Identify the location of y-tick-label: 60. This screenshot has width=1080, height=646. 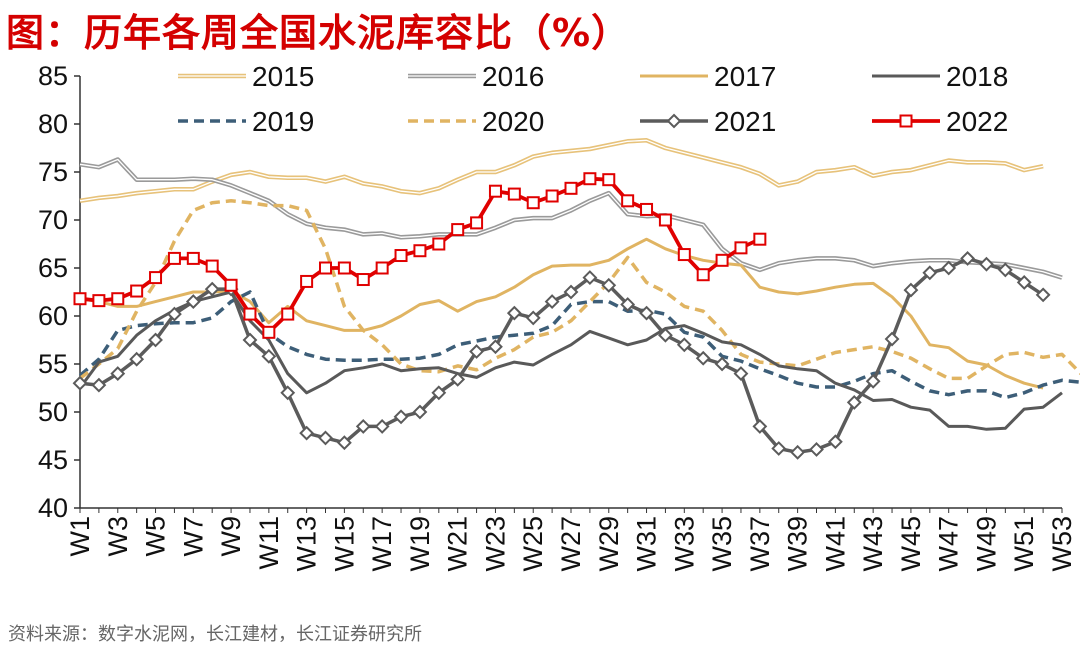
(53, 316).